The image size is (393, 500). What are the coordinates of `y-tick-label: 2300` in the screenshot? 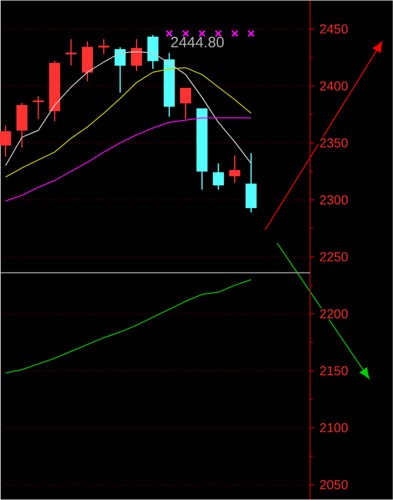 It's located at (334, 199).